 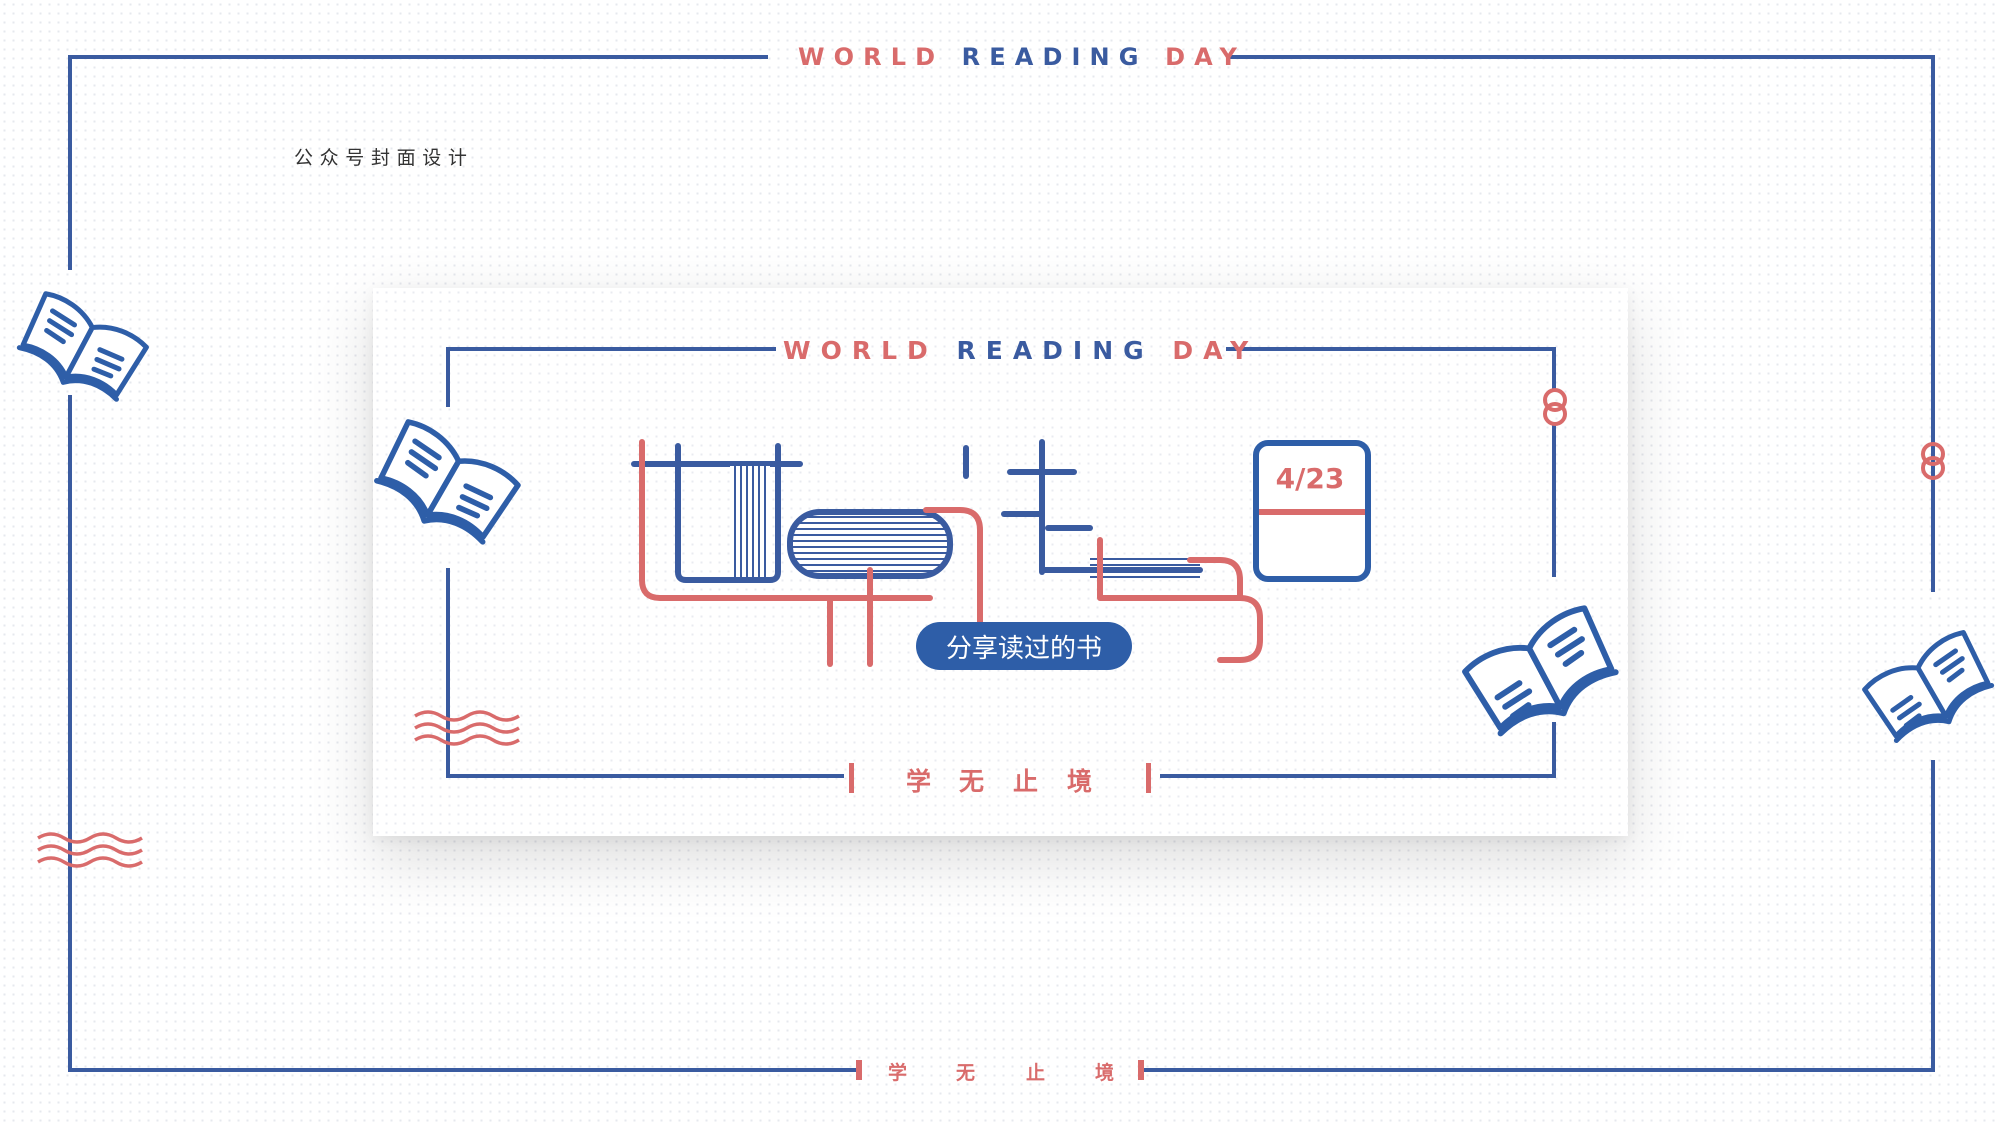 I want to click on inner-frame-right-bottom, so click(x=1554, y=750).